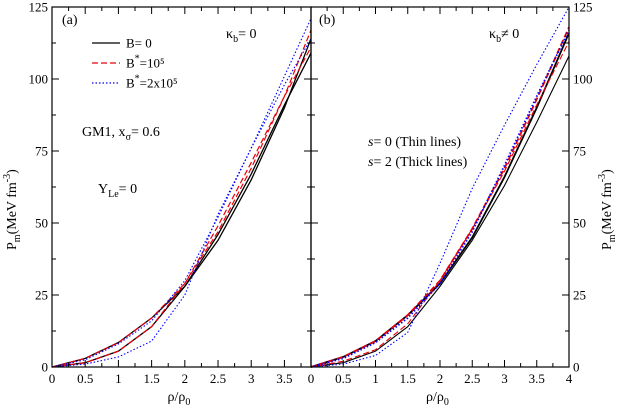 Image resolution: width=623 pixels, height=411 pixels. What do you see at coordinates (418, 162) in the screenshot?
I see `annotation-s2: s= 2 (Thick lines)` at bounding box center [418, 162].